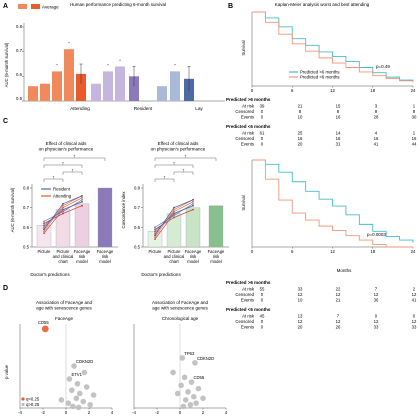  What do you see at coordinates (137, 247) in the screenshot?
I see `panel-c-ytick-label: 0.5` at bounding box center [137, 247].